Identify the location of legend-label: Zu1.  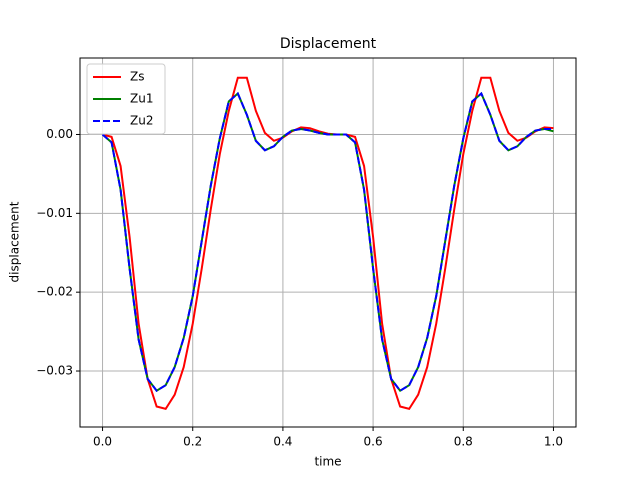
(141, 99).